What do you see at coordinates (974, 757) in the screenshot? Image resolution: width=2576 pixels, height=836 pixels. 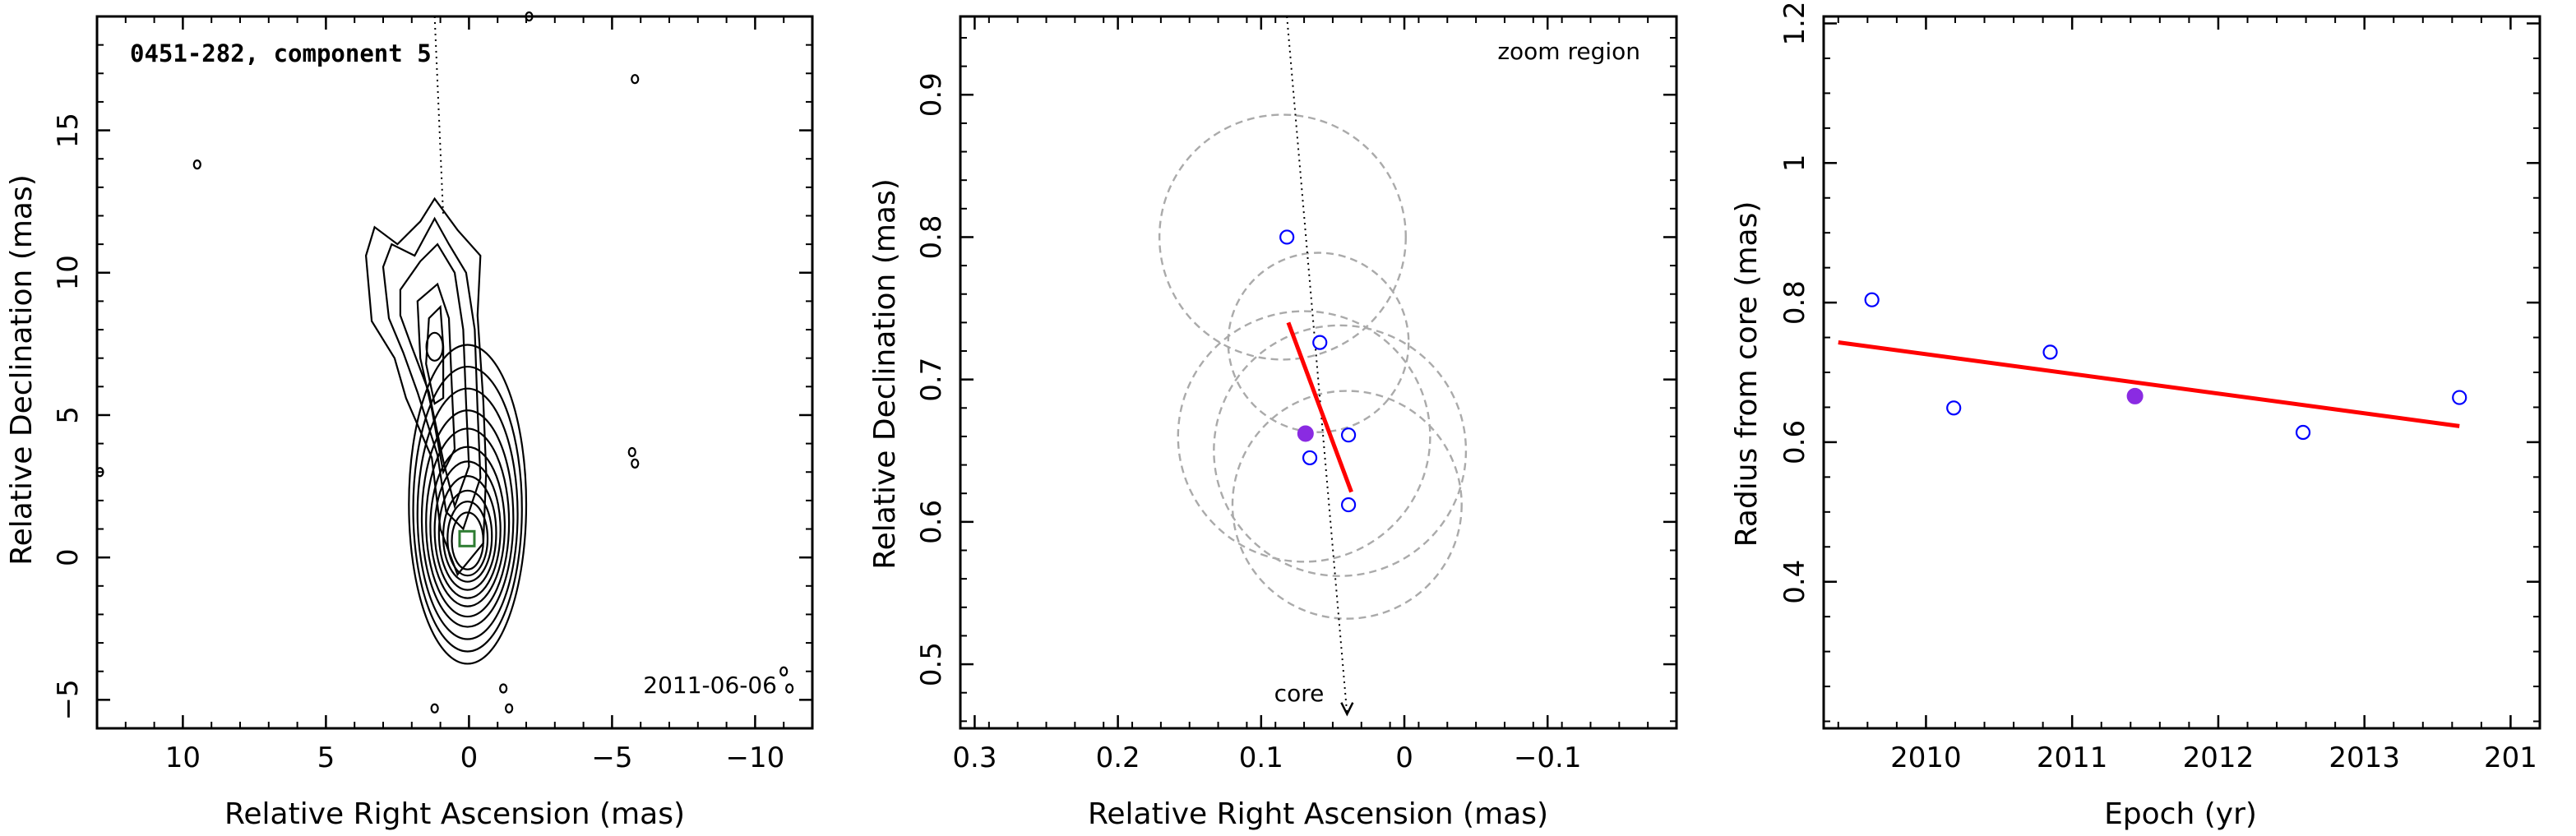 I see `x-tick-label: 0.3` at bounding box center [974, 757].